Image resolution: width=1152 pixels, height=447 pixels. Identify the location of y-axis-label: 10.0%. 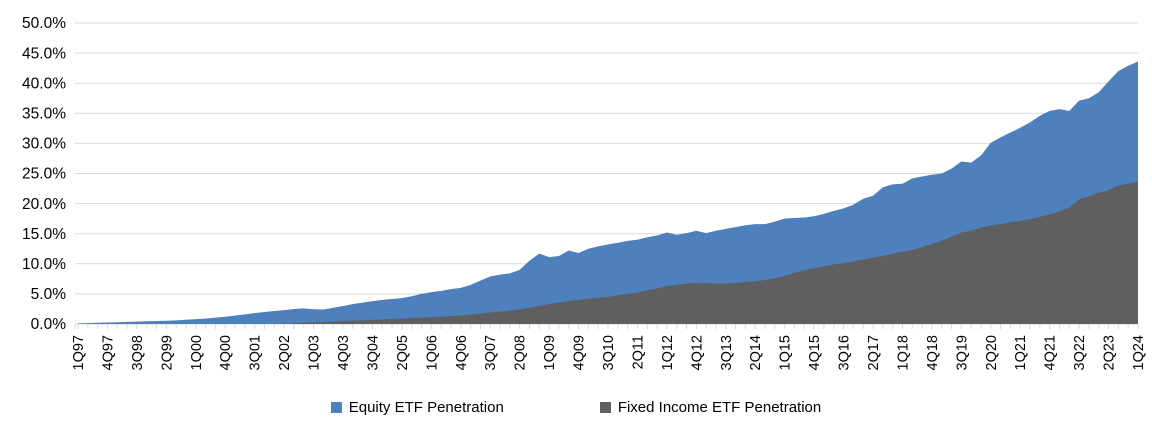
(44, 264).